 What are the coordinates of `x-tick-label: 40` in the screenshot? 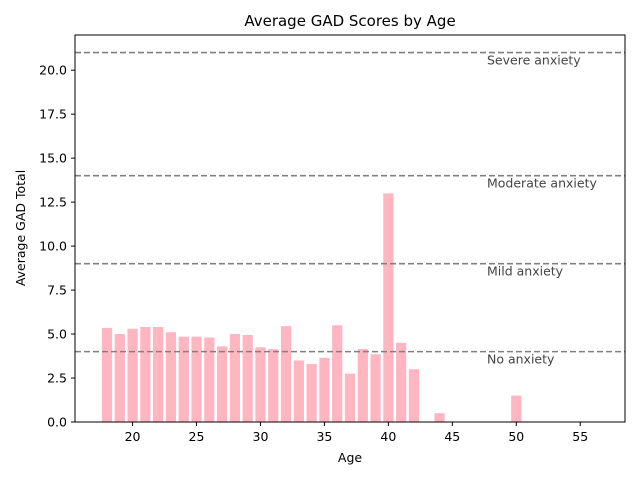 It's located at (388, 436).